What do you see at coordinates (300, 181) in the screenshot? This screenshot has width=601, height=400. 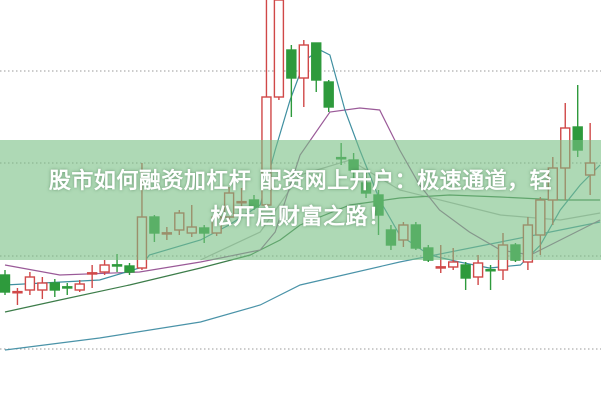 I see `title-line-1: 股市如何融资加杠杆 配资网上开户：极速通道，轻` at bounding box center [300, 181].